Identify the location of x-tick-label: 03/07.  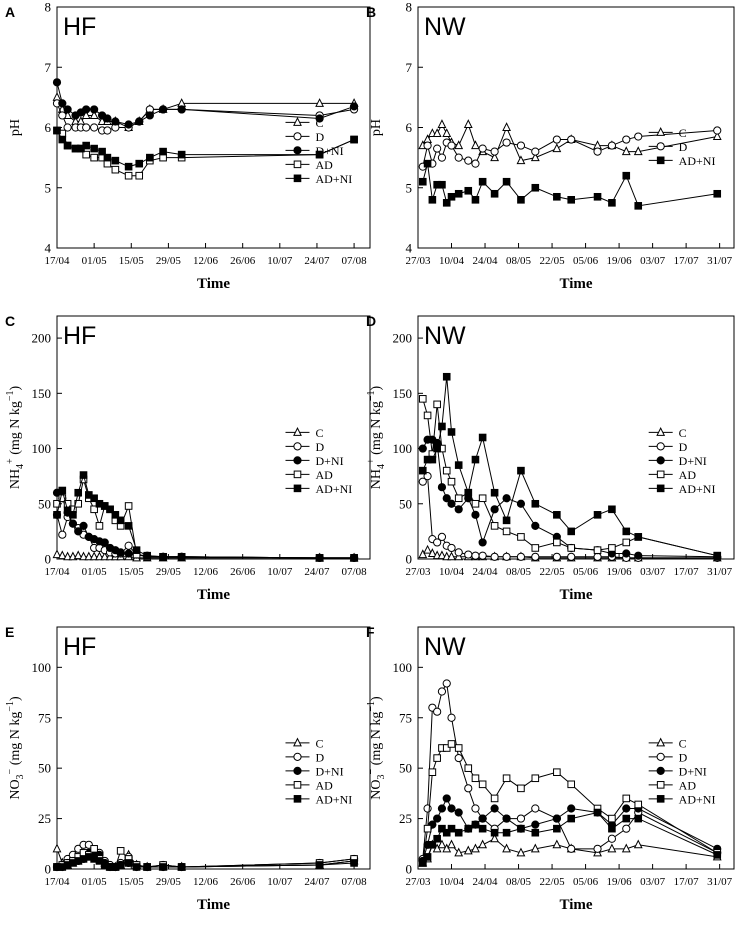
(653, 882).